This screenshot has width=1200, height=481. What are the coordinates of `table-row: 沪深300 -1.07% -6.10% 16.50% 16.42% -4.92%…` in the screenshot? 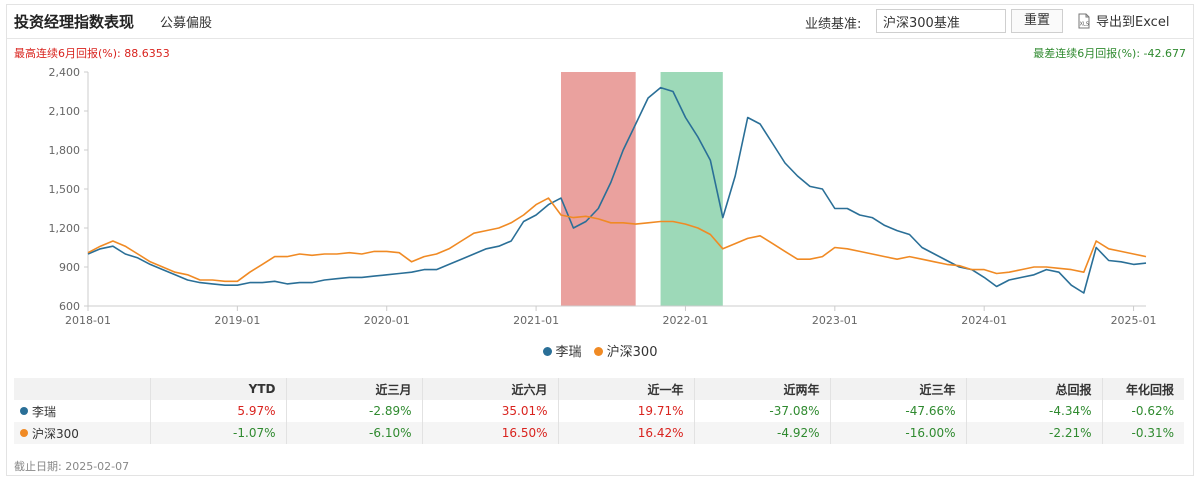 It's located at (599, 433).